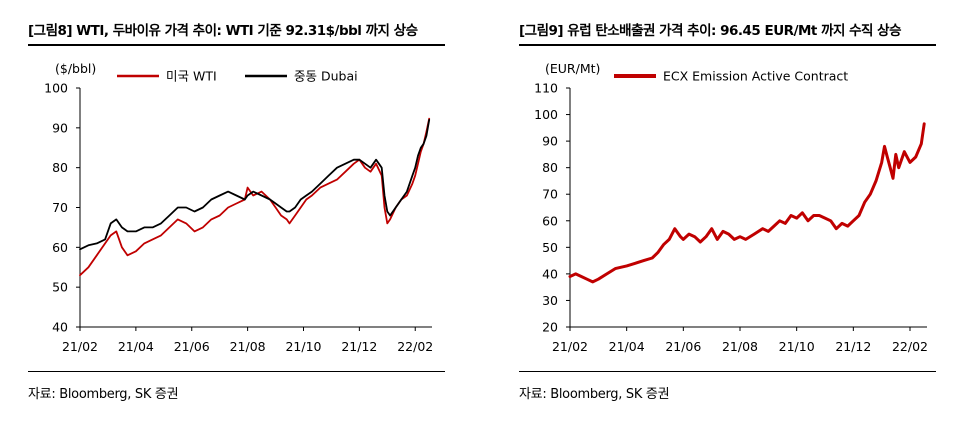  Describe the element at coordinates (550, 327) in the screenshot. I see `y-tick-label: 20` at that location.